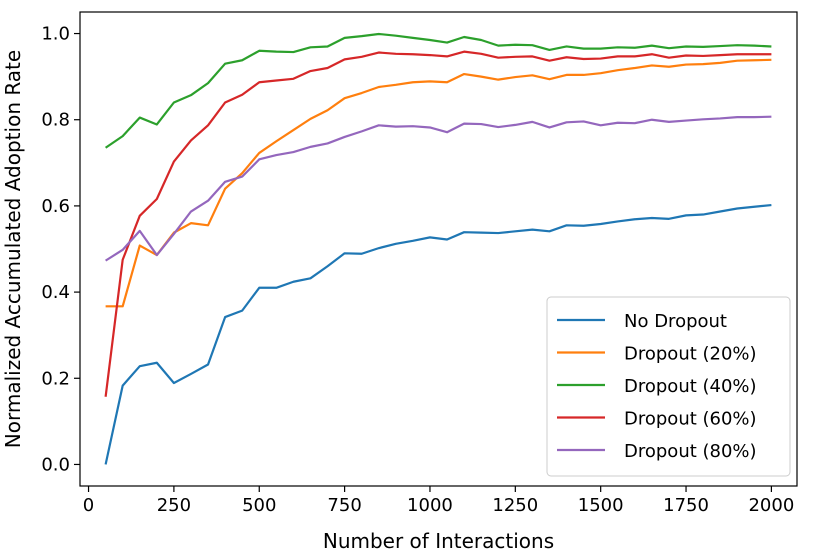 The height and width of the screenshot is (554, 830). I want to click on x-axis: 0 250 500 750 1000 1250 1500 1750 2000, so click(438, 501).